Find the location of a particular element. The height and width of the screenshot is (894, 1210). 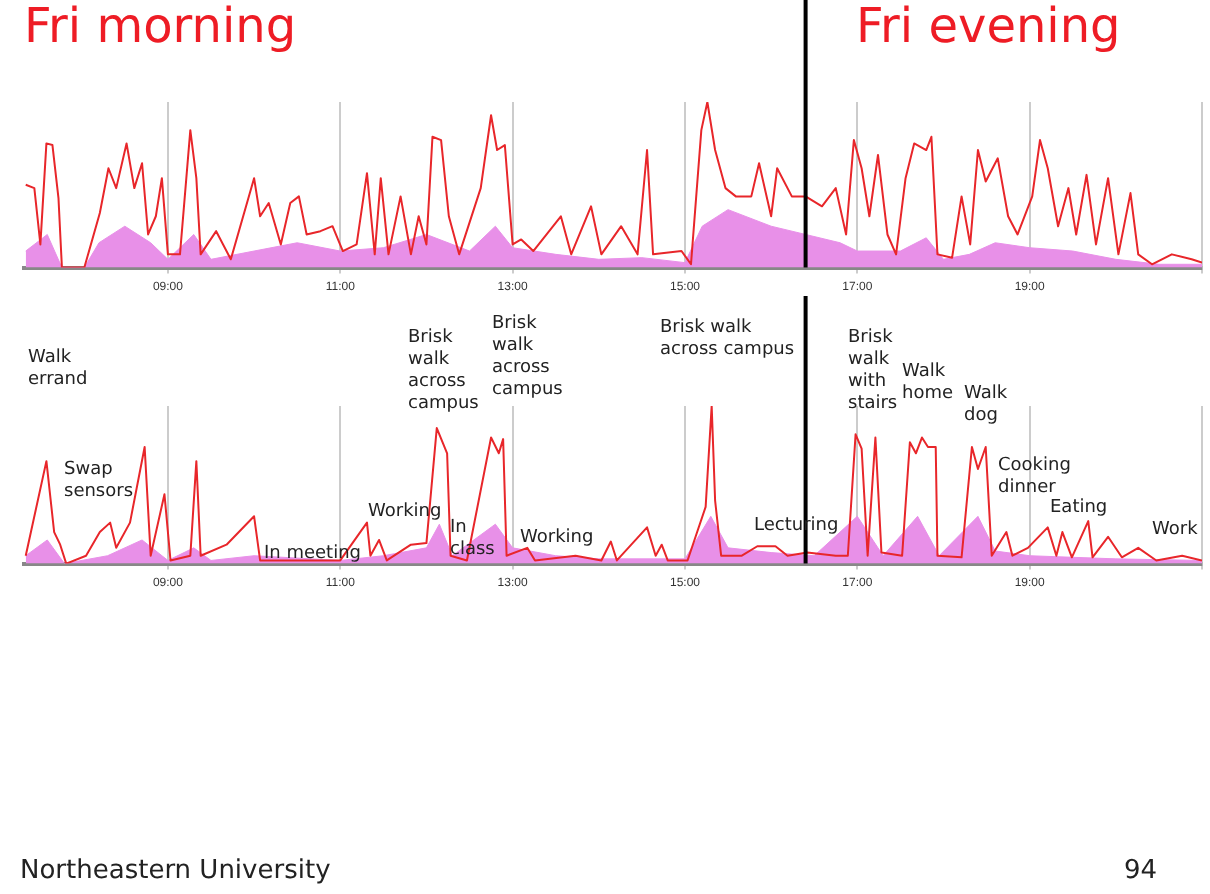

text: Fri morning is located at coordinates (160, 27).